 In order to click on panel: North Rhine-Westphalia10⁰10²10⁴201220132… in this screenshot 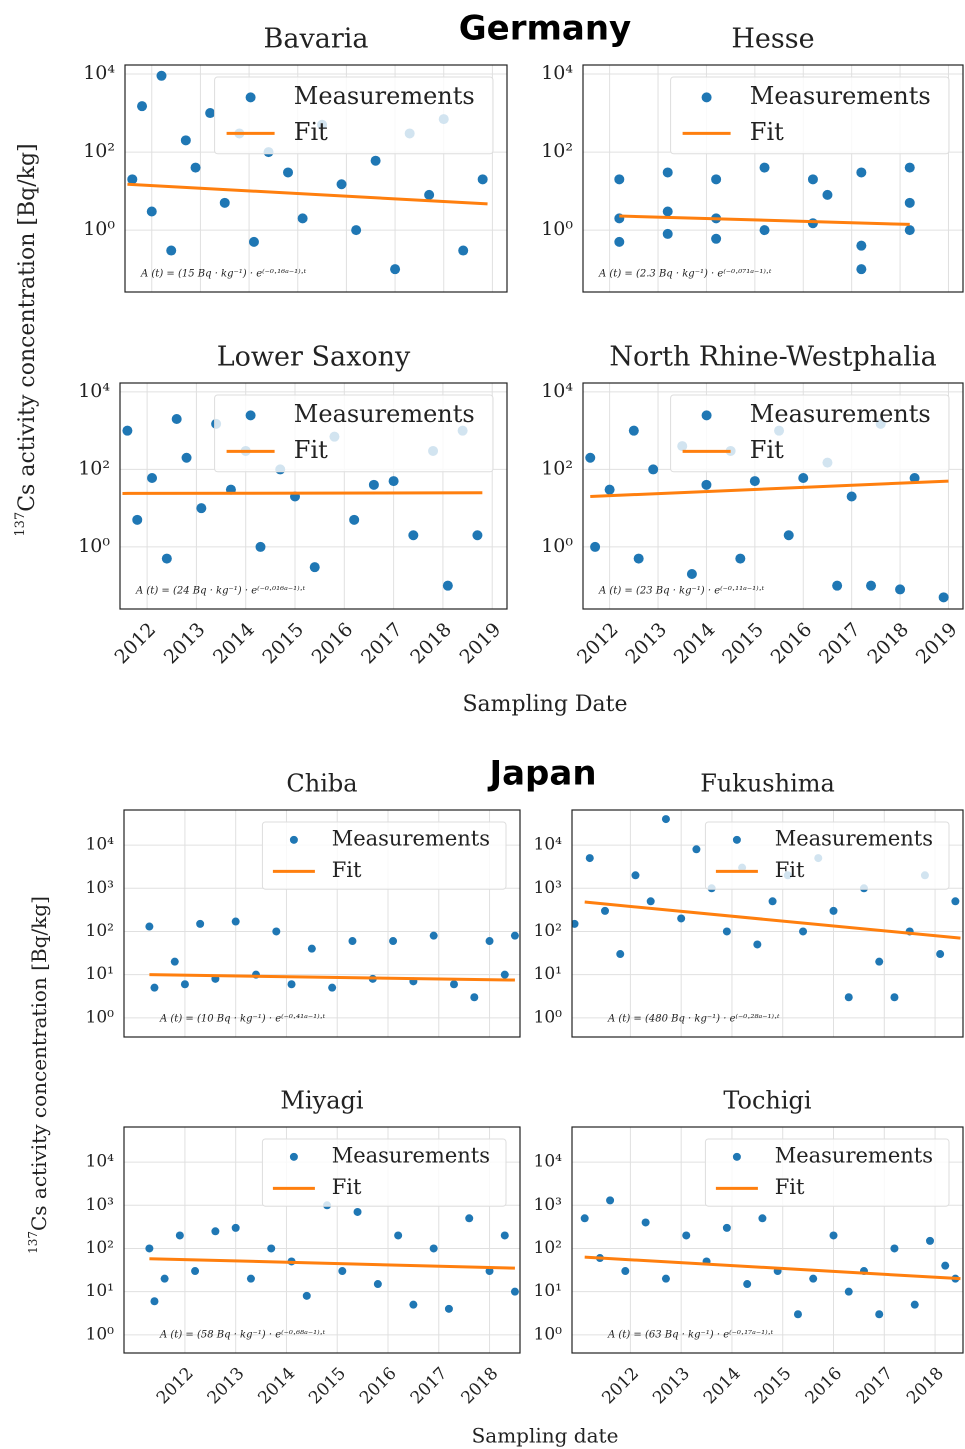, I will do `click(752, 505)`.